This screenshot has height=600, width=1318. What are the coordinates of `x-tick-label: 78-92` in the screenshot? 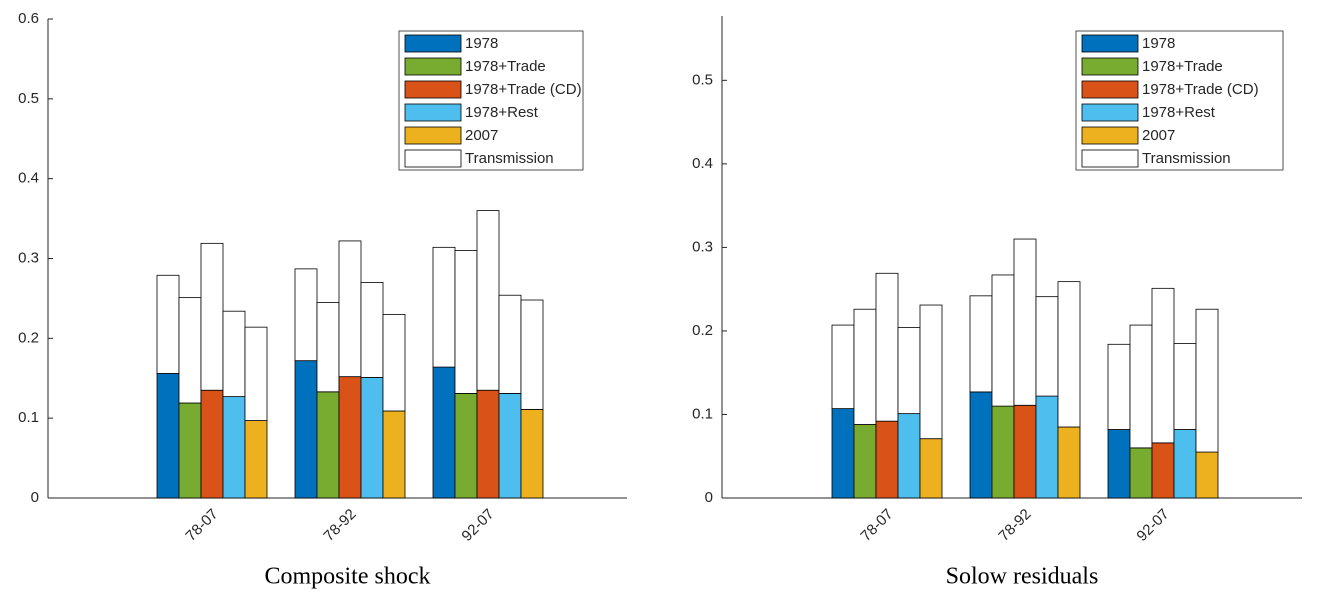 It's located at (1014, 525).